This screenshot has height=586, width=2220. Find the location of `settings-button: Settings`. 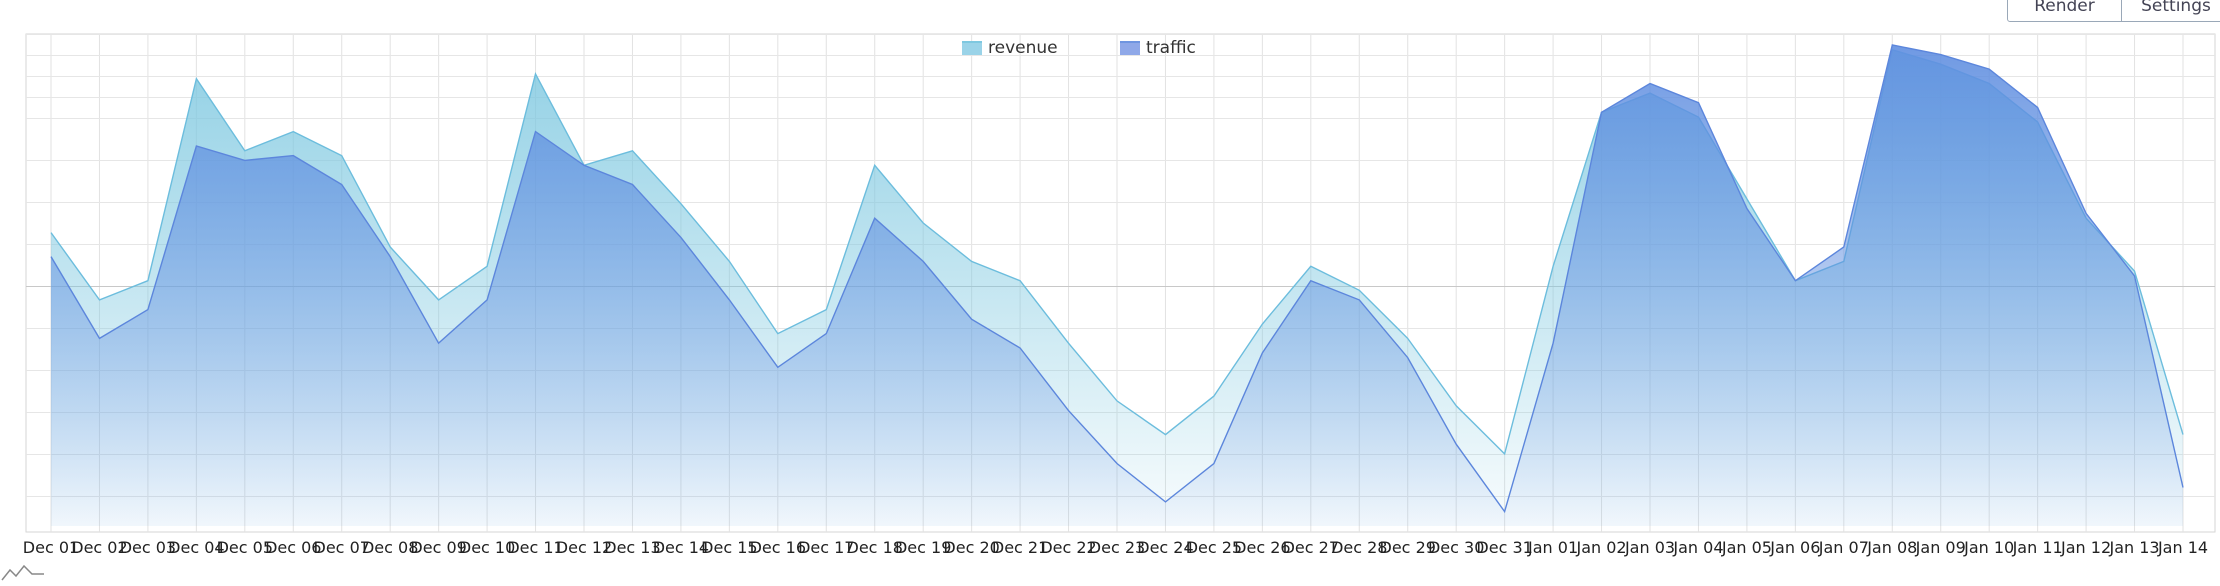

settings-button: Settings is located at coordinates (2170, 11).